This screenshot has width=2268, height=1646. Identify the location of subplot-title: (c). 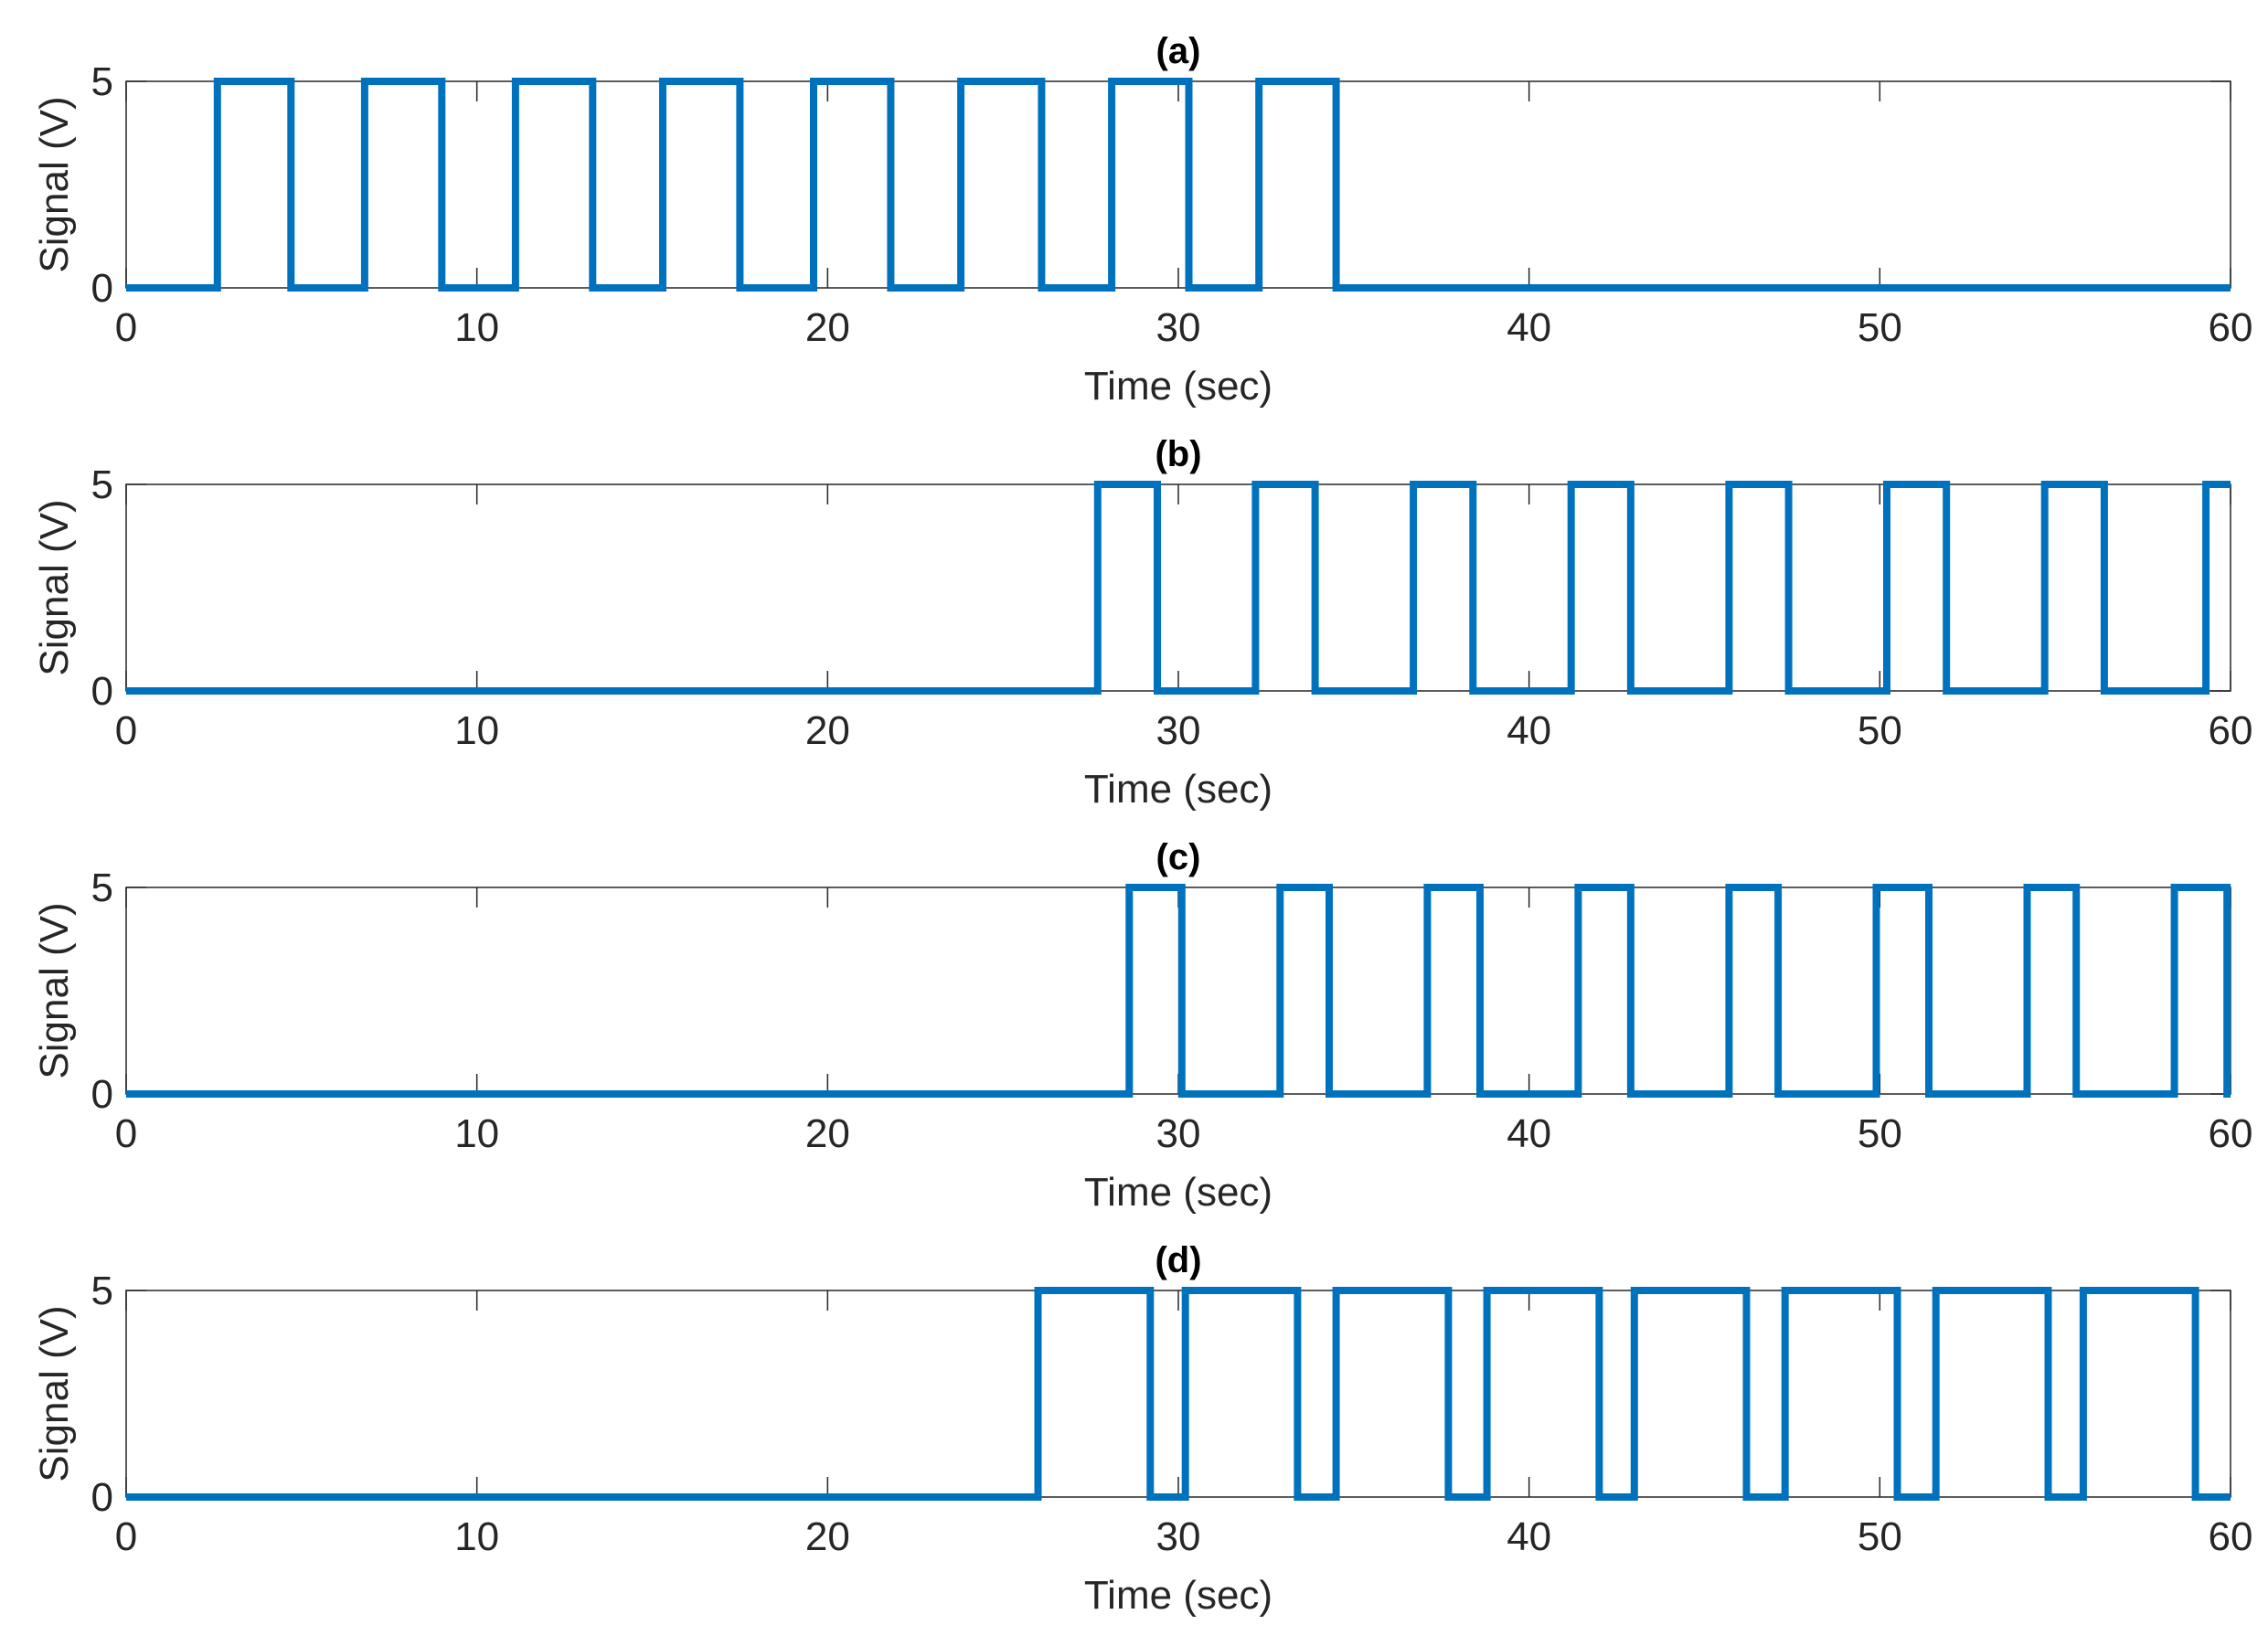
(1178, 857).